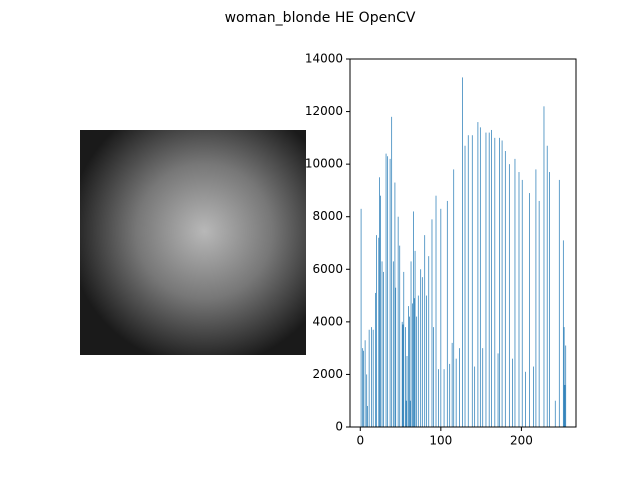 This screenshot has width=640, height=480. Describe the element at coordinates (320, 18) in the screenshot. I see `figure-title: woman_blonde HE OpenCV` at that location.